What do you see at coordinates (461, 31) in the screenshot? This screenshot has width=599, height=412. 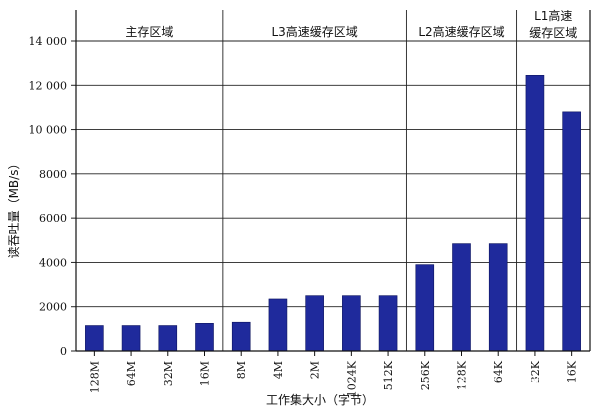 I see `region-label: L2高速缓存区域` at bounding box center [461, 31].